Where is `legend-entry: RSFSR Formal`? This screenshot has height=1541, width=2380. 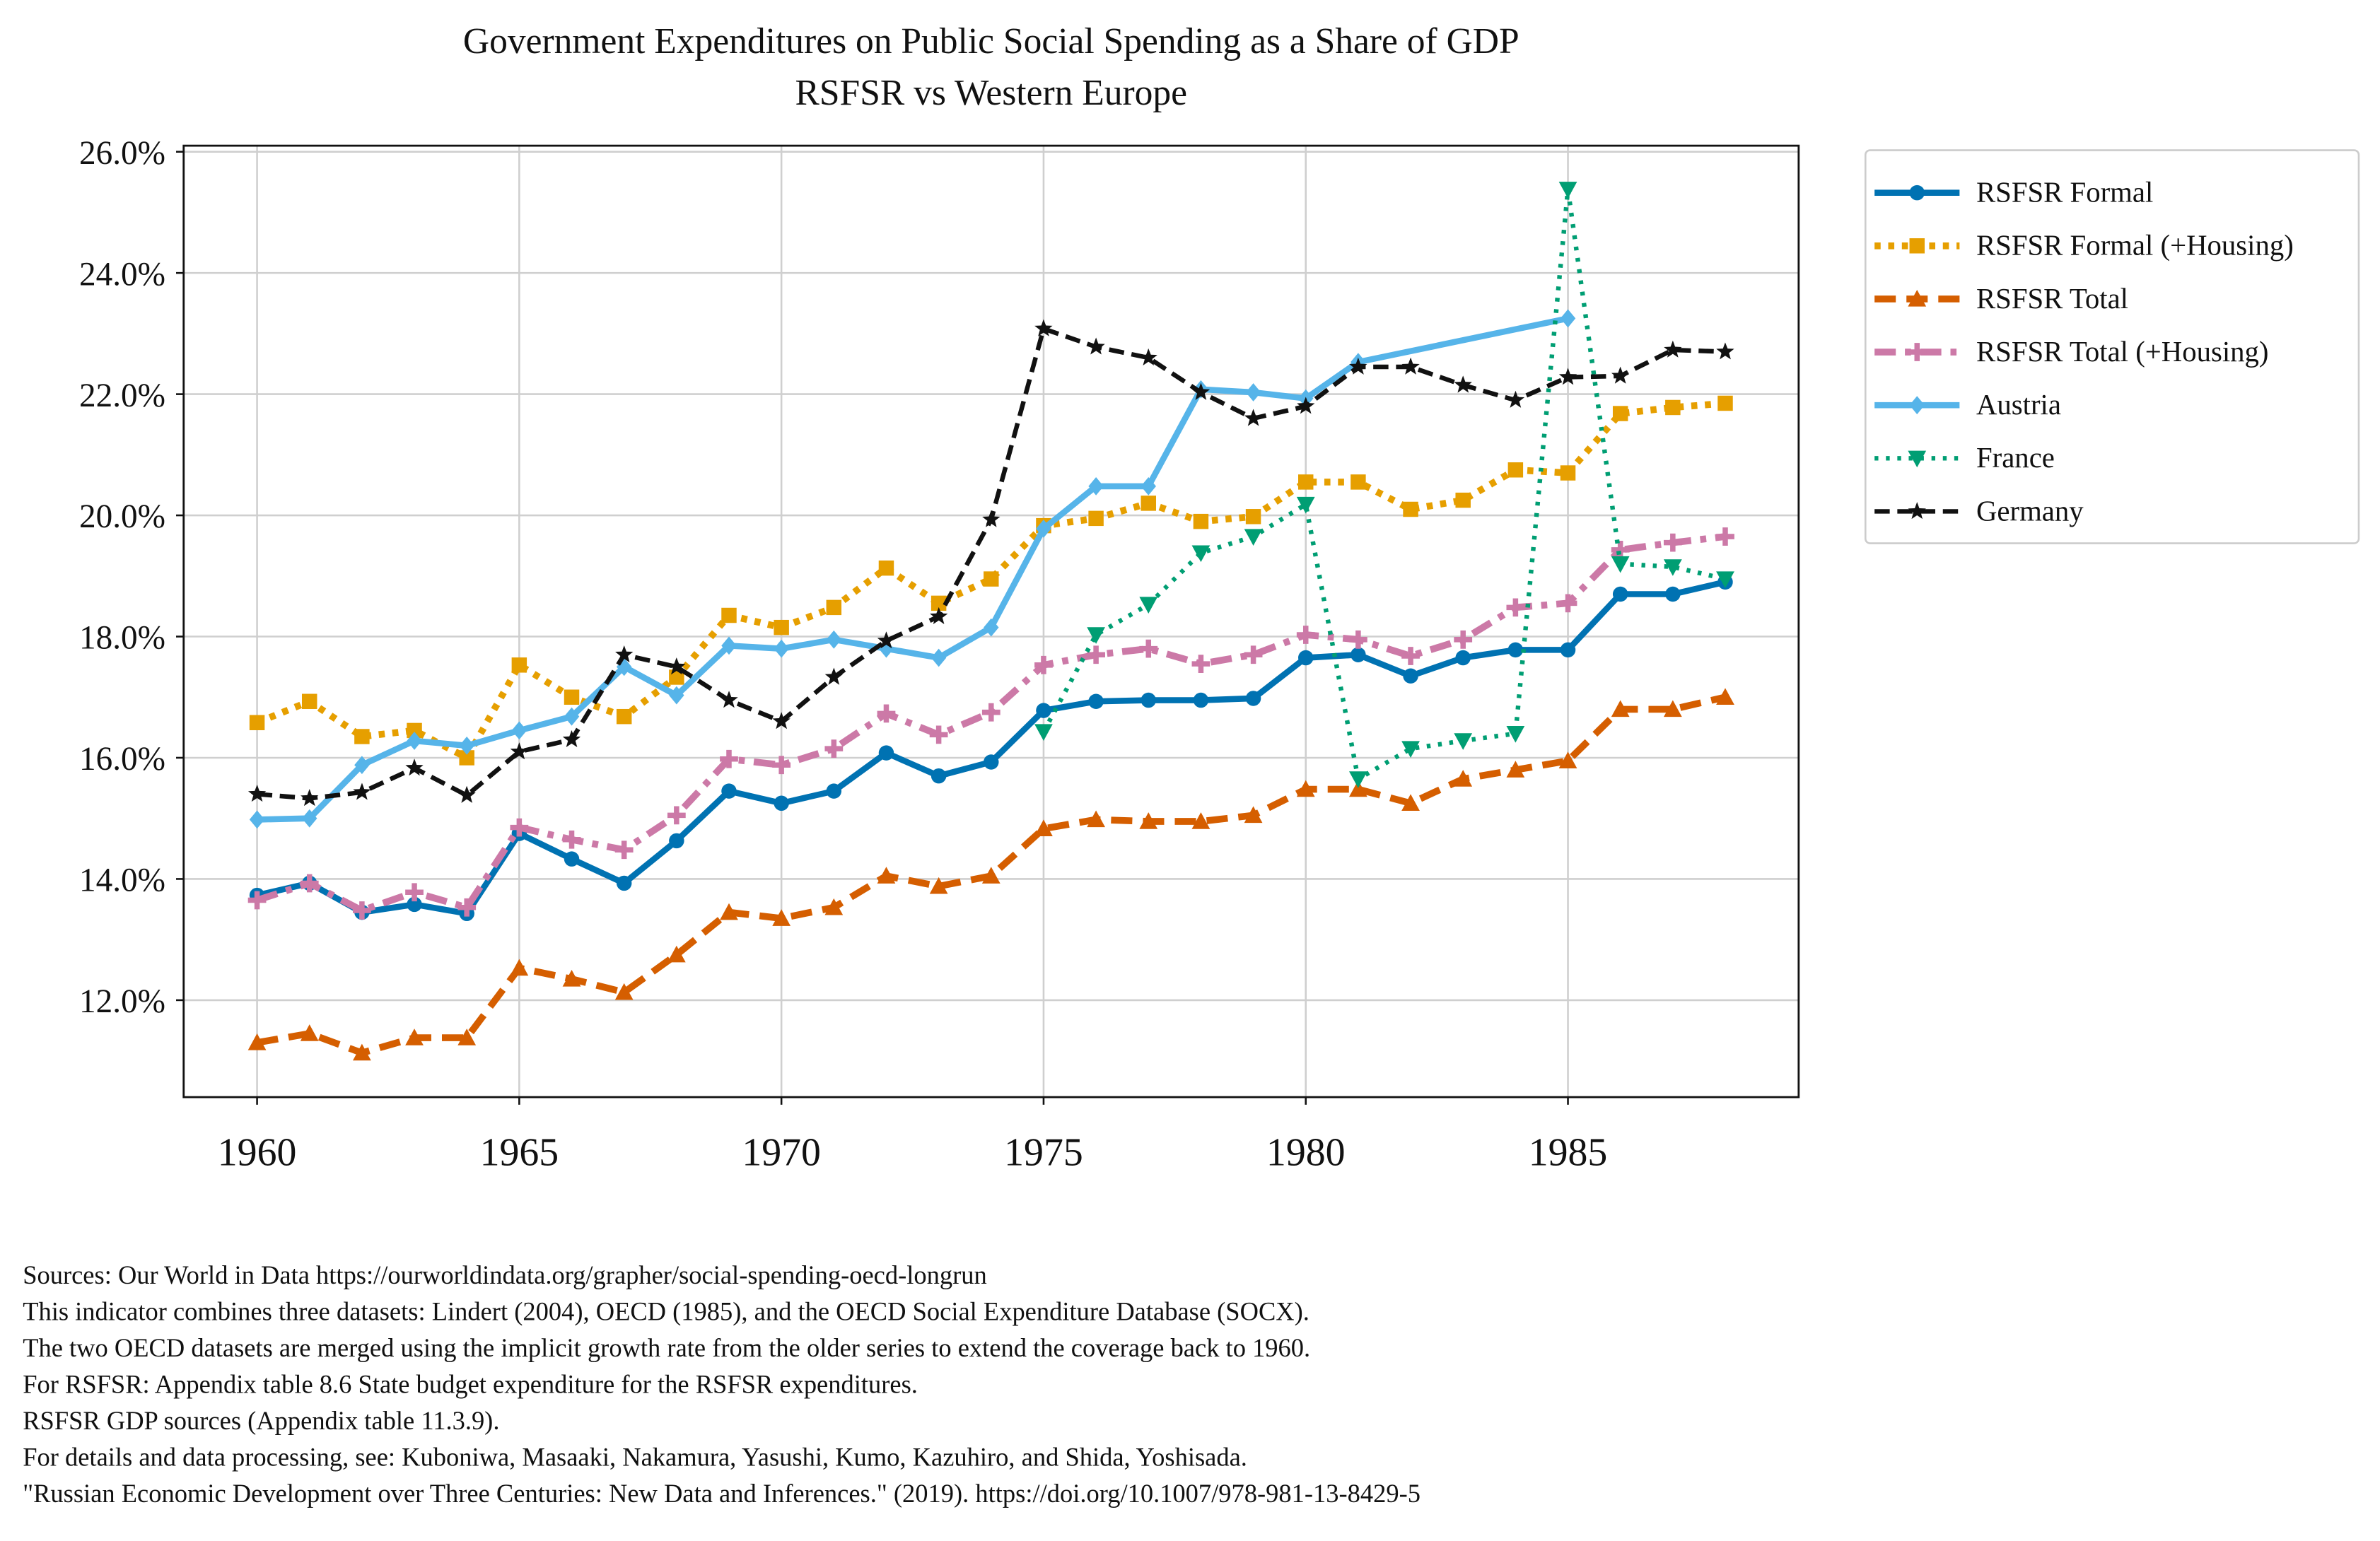
legend-entry: RSFSR Formal is located at coordinates (2014, 193).